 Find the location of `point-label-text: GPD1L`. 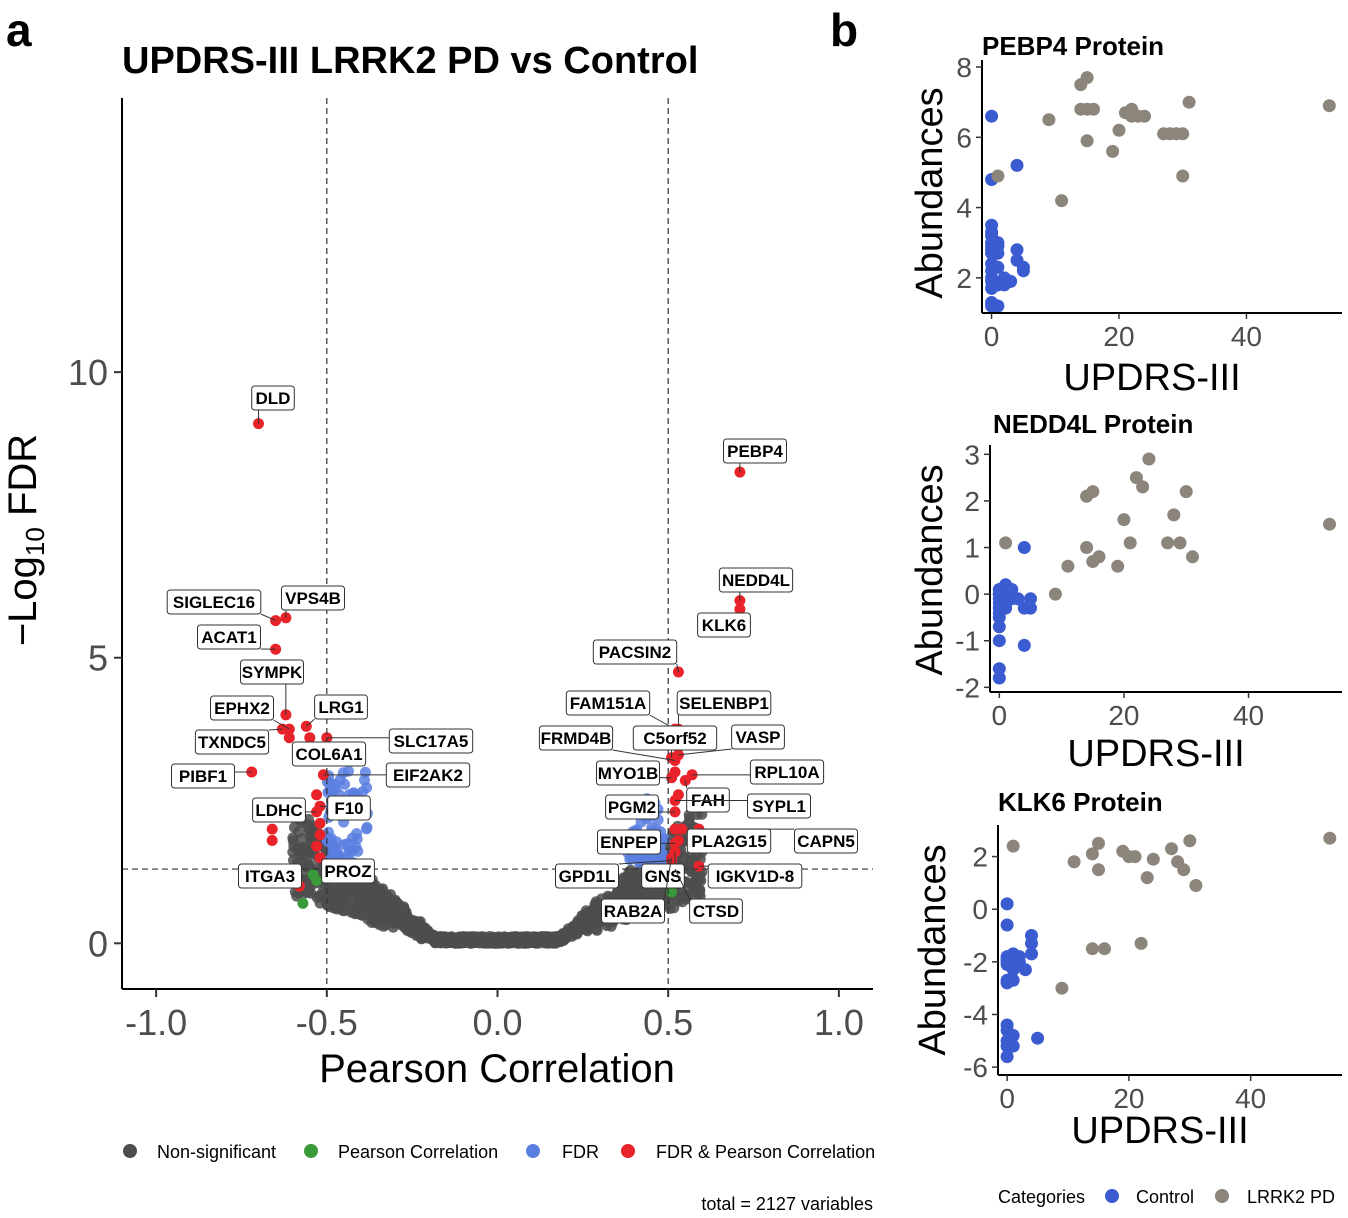

point-label-text: GPD1L is located at coordinates (587, 876).